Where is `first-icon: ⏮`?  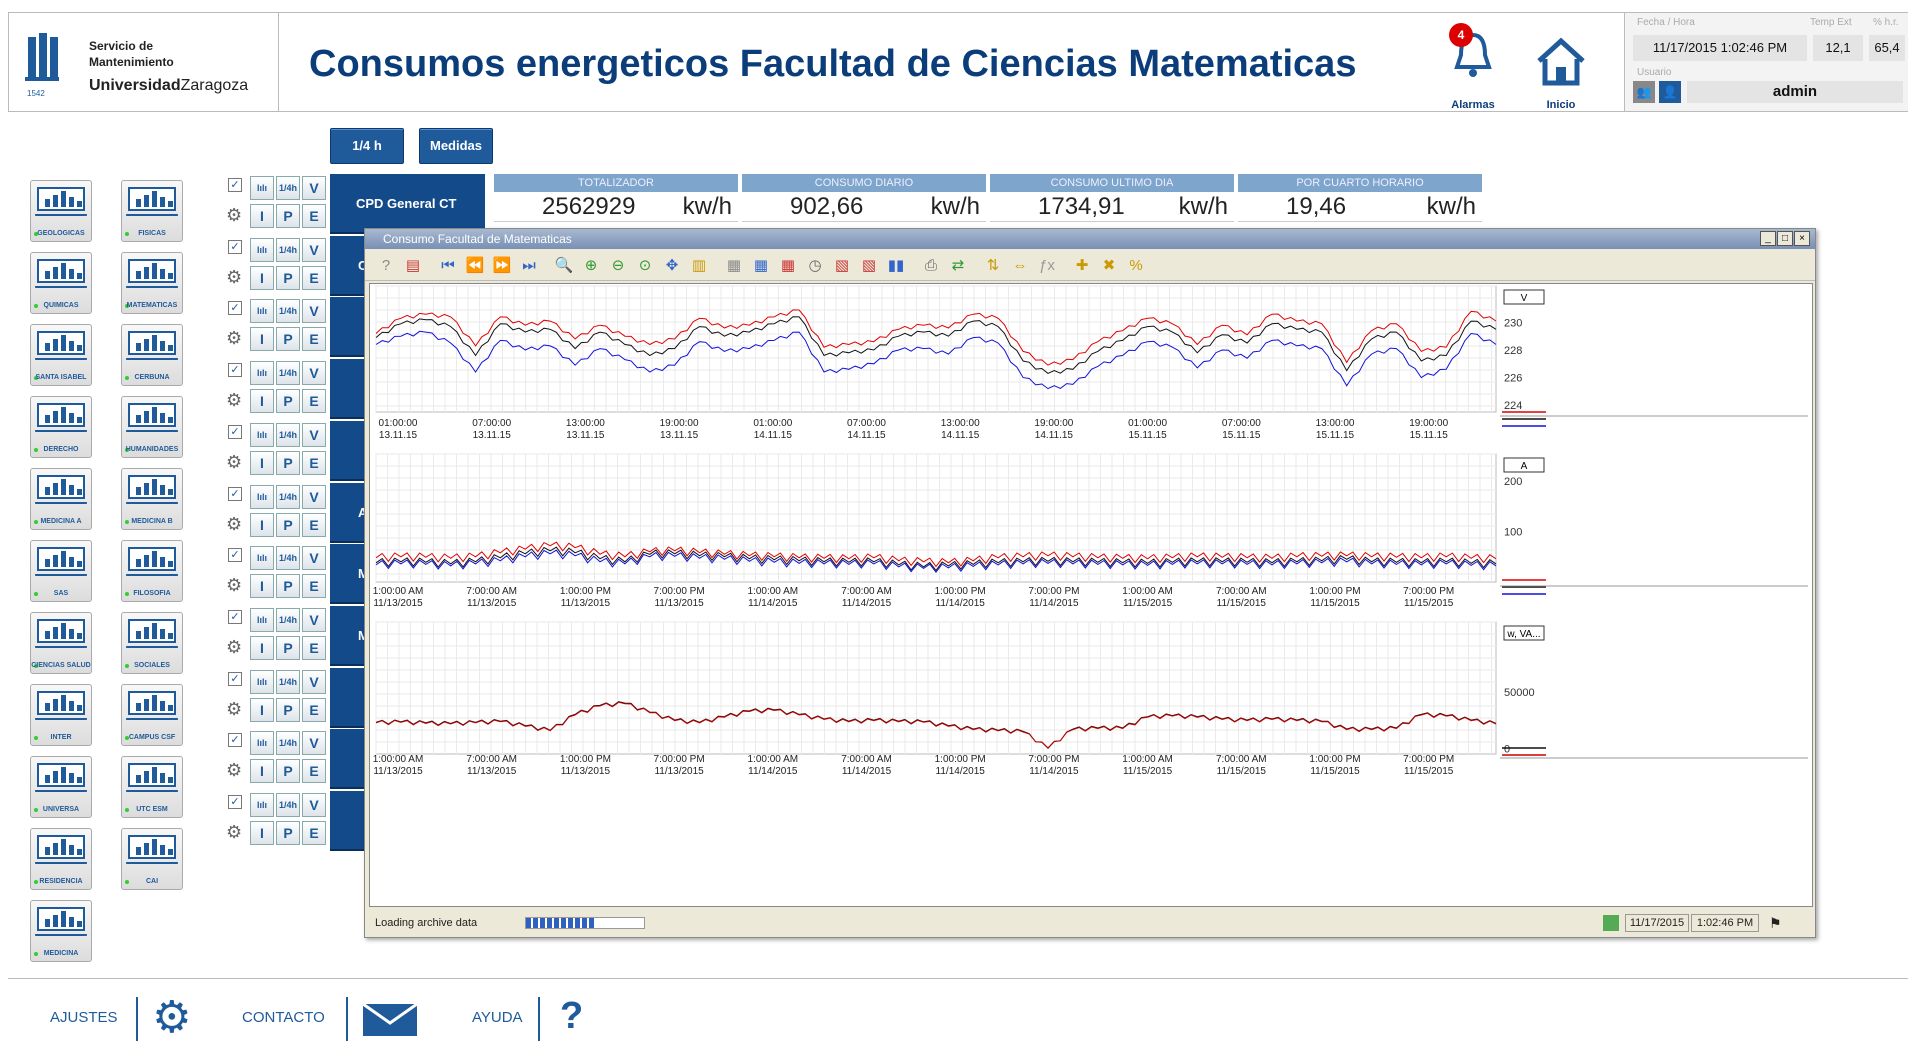 first-icon: ⏮ is located at coordinates (448, 265).